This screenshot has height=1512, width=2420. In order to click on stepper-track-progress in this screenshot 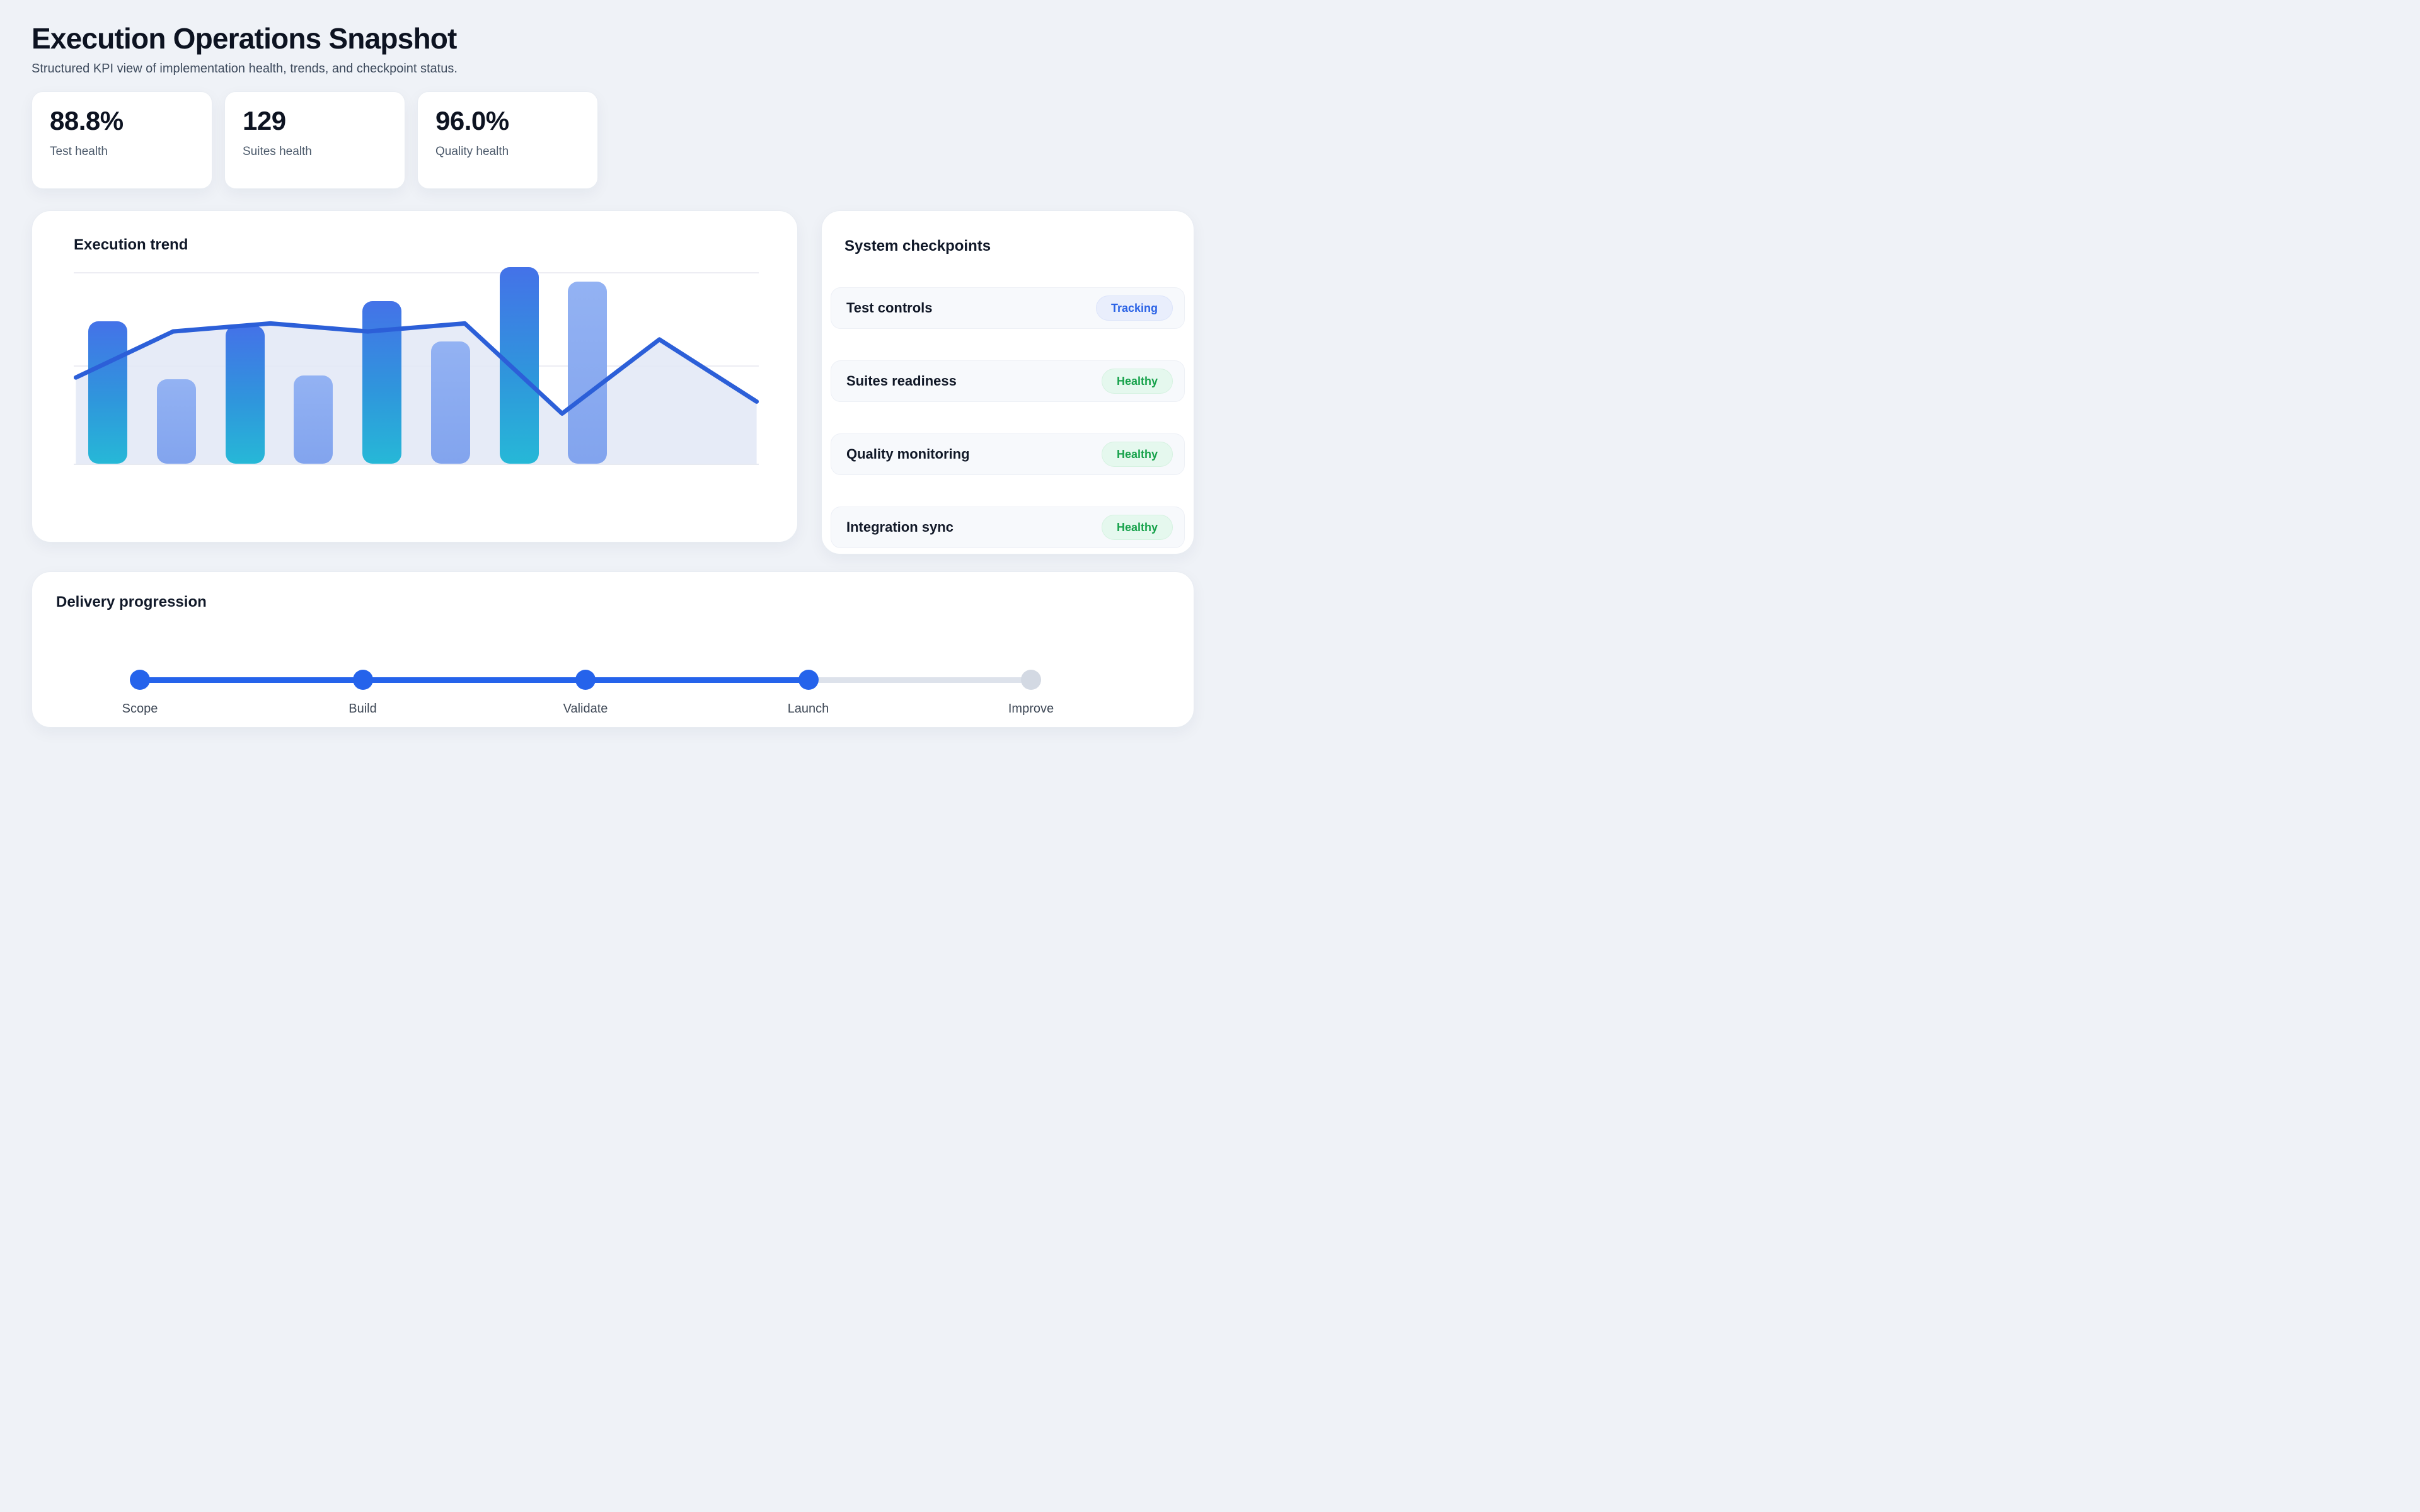, I will do `click(475, 680)`.